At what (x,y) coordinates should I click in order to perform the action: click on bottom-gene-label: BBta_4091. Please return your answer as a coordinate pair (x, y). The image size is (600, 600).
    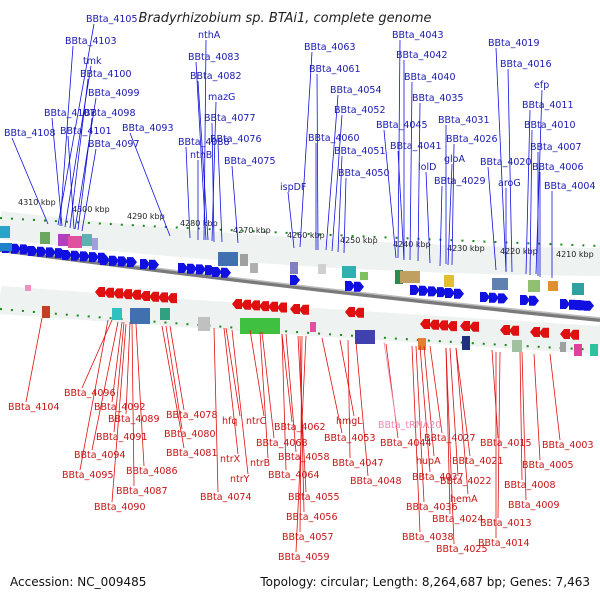
    Looking at the image, I should click on (122, 437).